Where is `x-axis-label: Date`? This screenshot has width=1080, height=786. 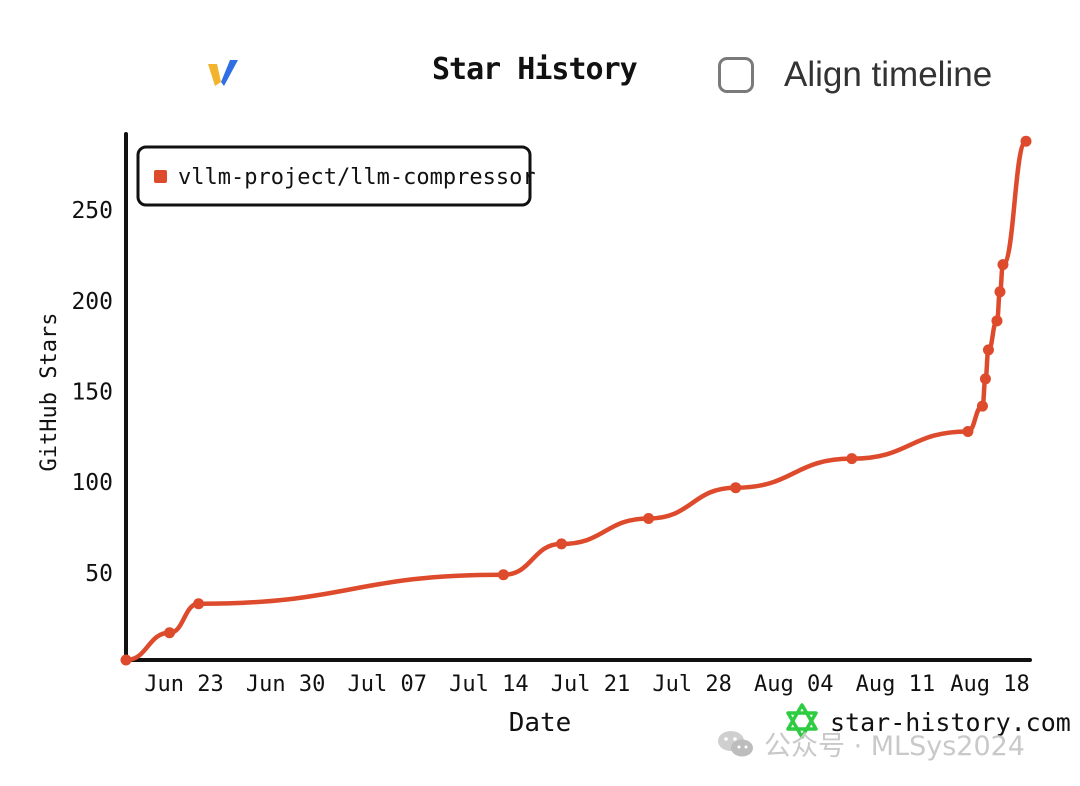
x-axis-label: Date is located at coordinates (540, 723).